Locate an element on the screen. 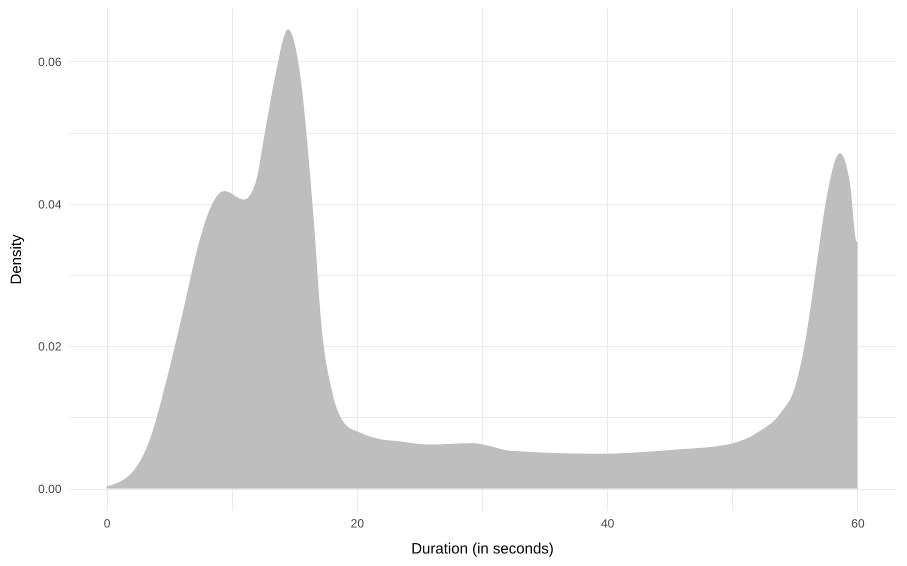 The image size is (907, 566). x-tick-label: 60 is located at coordinates (858, 523).